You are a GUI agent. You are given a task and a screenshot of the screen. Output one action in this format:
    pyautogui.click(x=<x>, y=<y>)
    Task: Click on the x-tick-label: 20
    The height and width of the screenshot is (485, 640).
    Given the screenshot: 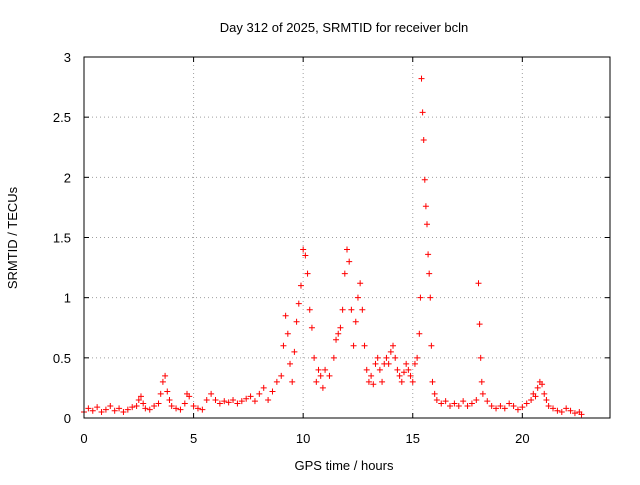 What is the action you would take?
    pyautogui.click(x=522, y=438)
    